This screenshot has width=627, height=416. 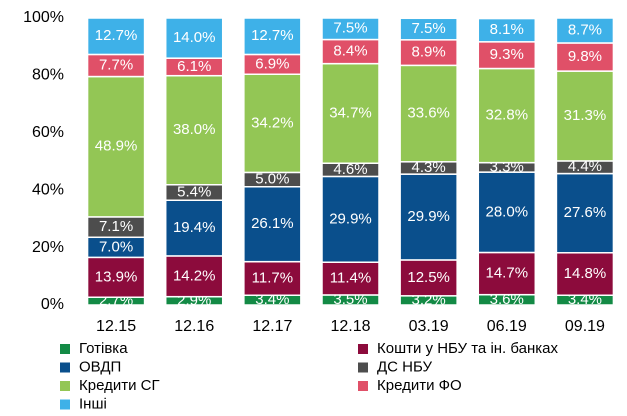 I want to click on data-label: 7.0%, so click(x=116, y=246).